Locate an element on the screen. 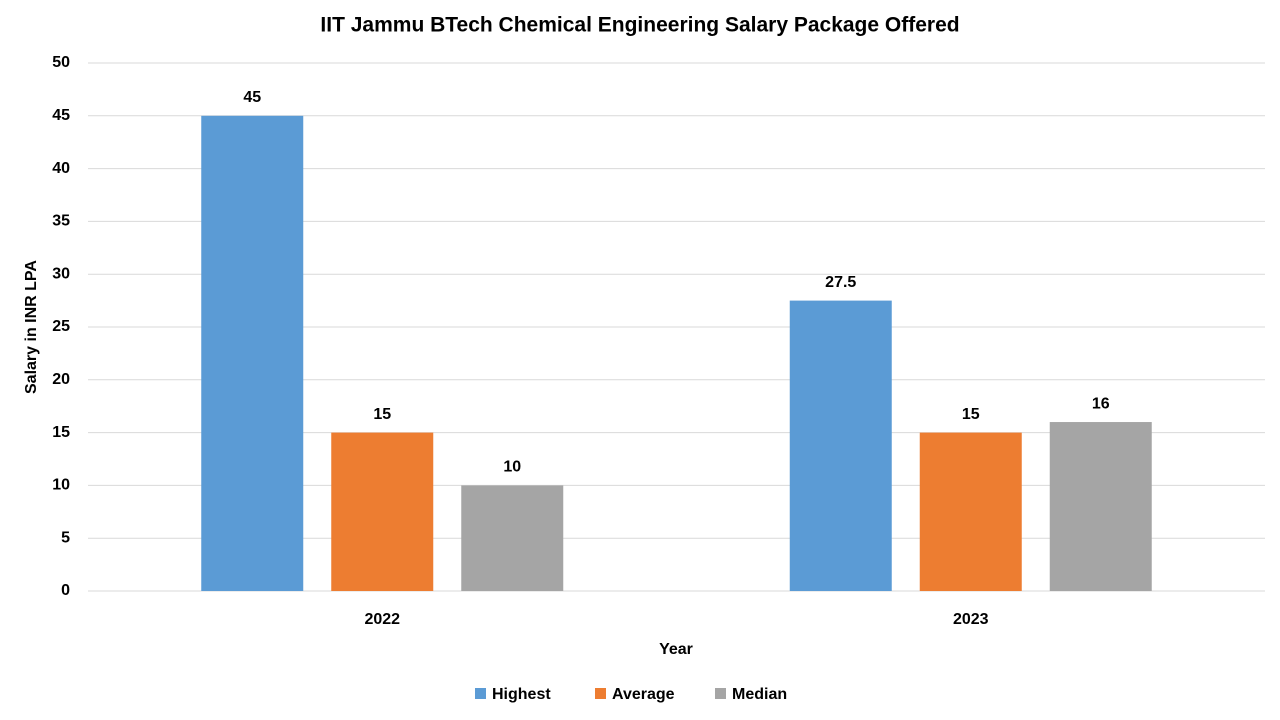  y-tick-label: 20 is located at coordinates (61, 379).